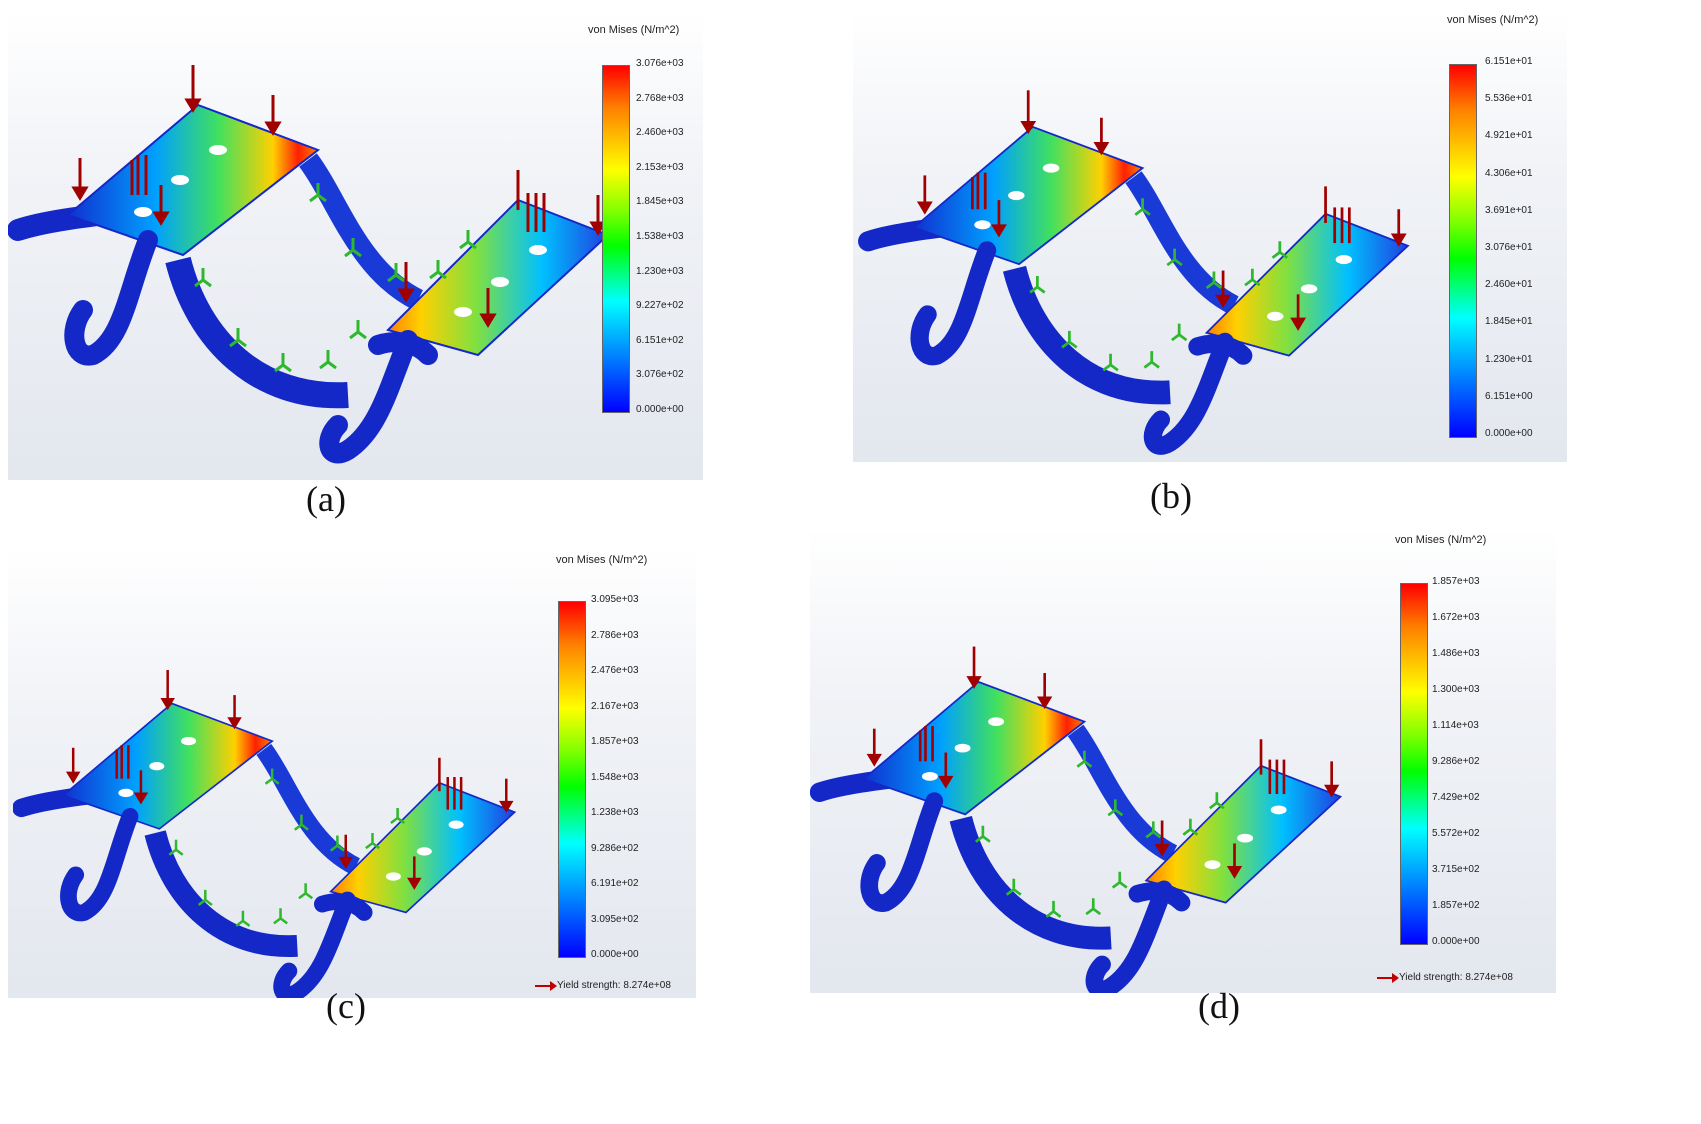 This screenshot has height=1124, width=1701. What do you see at coordinates (1509, 136) in the screenshot?
I see `colorbar-tick-label: 4.921e+01` at bounding box center [1509, 136].